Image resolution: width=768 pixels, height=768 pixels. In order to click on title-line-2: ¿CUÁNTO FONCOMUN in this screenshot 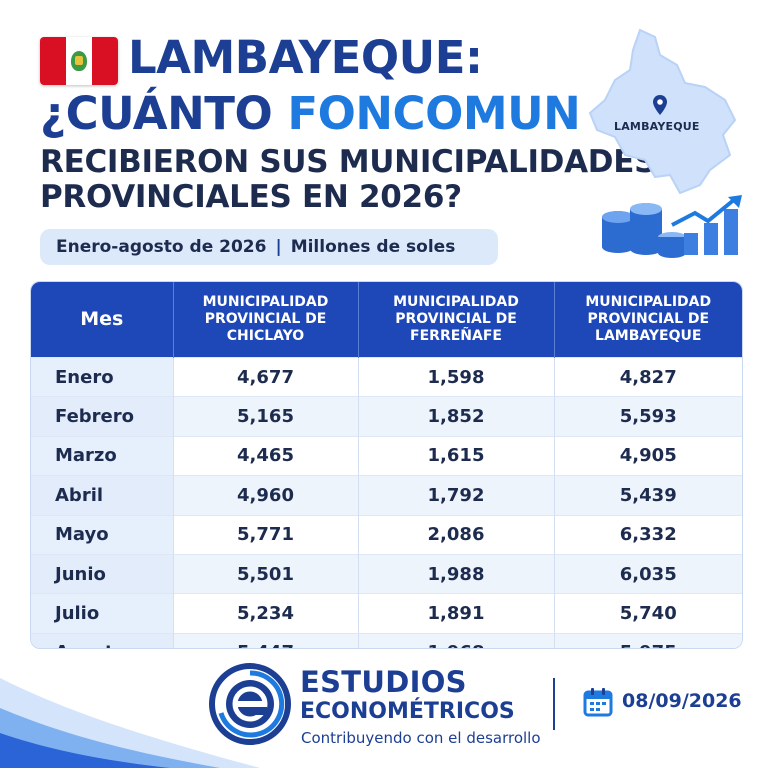, I will do `click(310, 113)`.